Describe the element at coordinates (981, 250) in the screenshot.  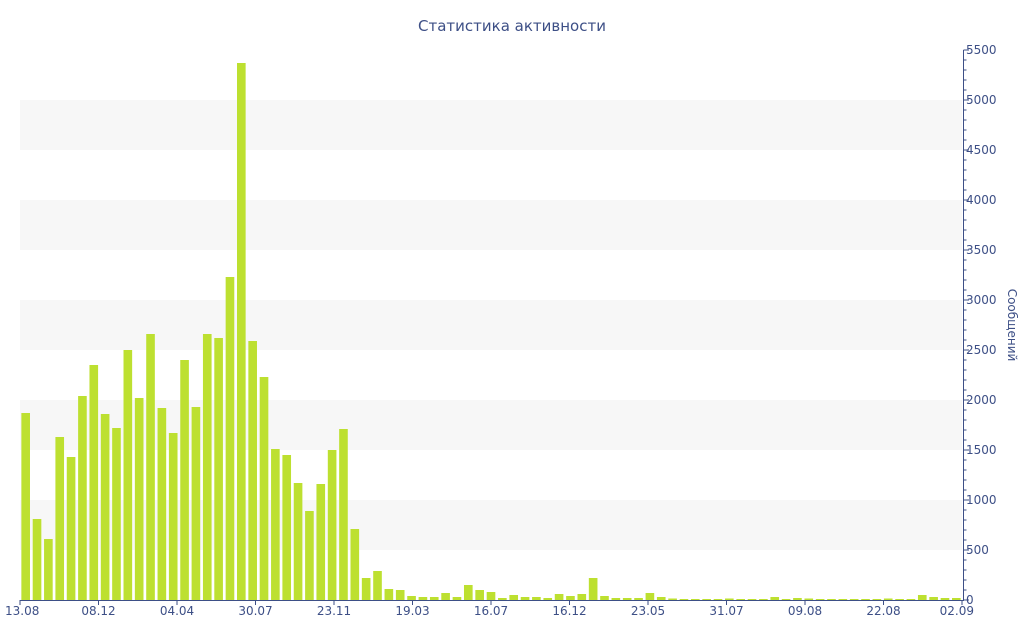
I see `y-tick-label: 3500` at that location.